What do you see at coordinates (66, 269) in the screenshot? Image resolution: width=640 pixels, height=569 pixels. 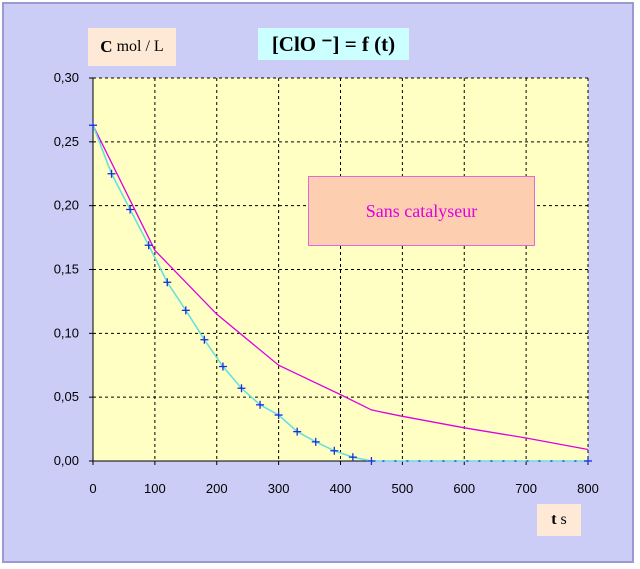 I see `y-tick-label: 0,15` at bounding box center [66, 269].